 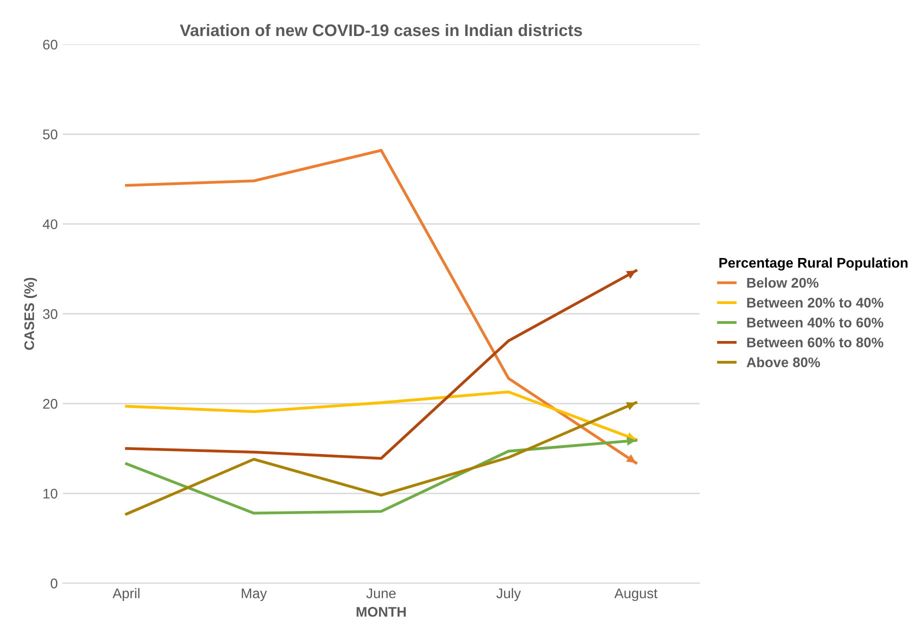 I want to click on x-tick-label: July, so click(x=508, y=595).